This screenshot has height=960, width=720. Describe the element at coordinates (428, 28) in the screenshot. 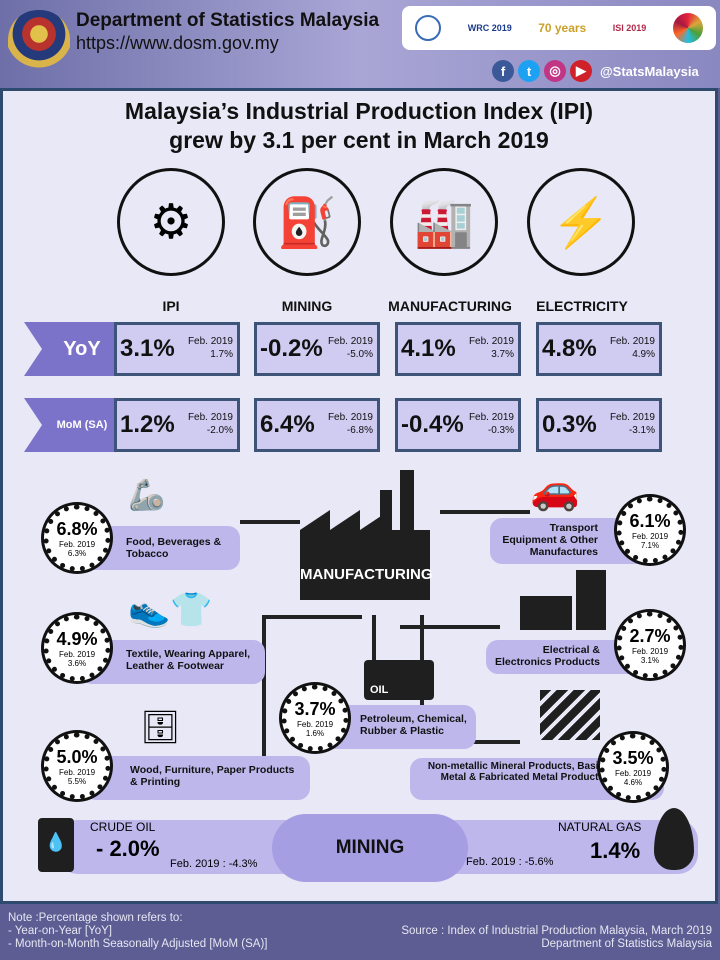

I see `logo-statistik-icon` at that location.